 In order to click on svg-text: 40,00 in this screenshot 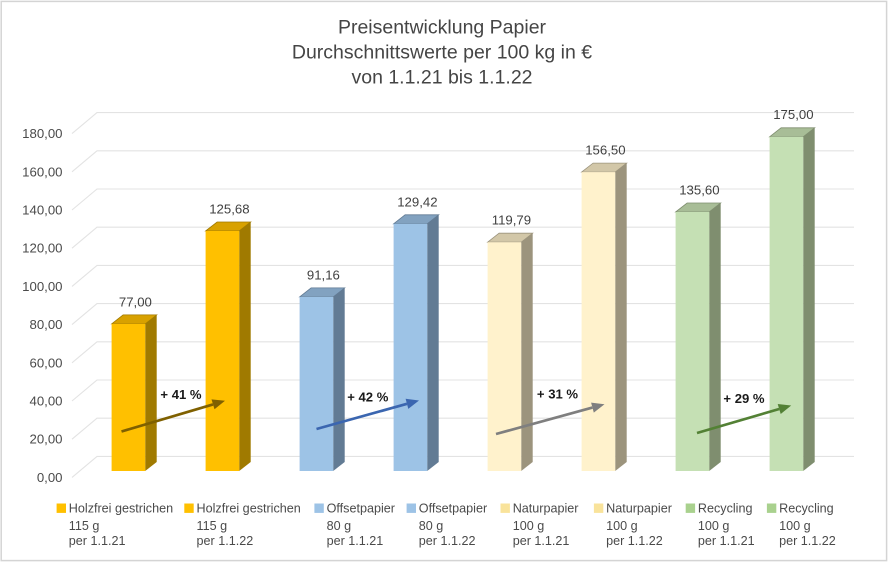, I will do `click(45, 401)`.